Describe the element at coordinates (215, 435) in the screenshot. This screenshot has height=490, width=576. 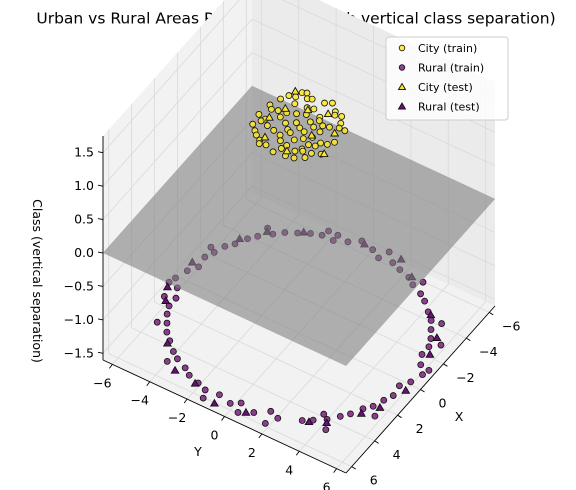
I see `y-tick-label: 0` at that location.